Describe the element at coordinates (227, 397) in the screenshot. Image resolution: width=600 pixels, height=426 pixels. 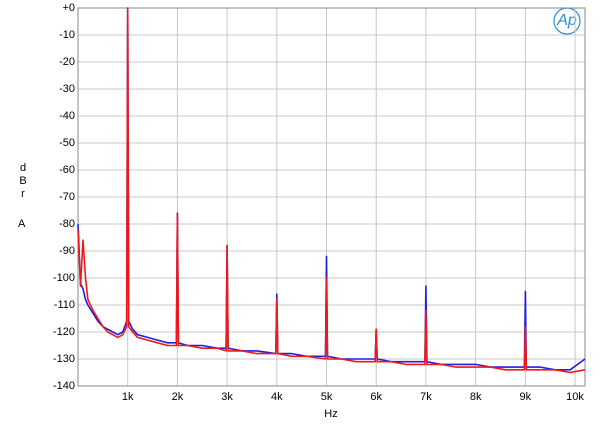
I see `x-tick-label: 3k` at that location.